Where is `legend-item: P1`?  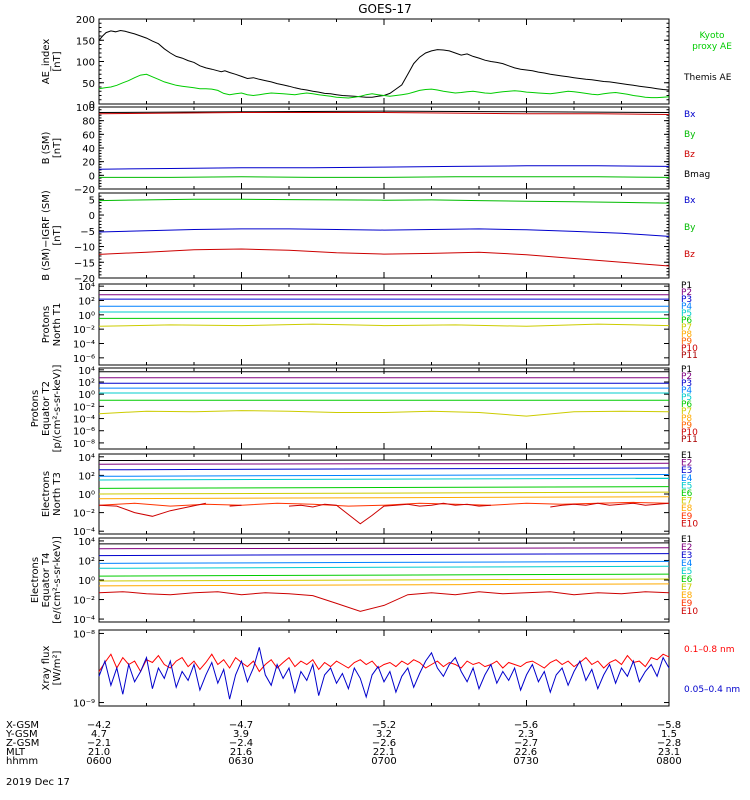
legend-item: P1 is located at coordinates (686, 286).